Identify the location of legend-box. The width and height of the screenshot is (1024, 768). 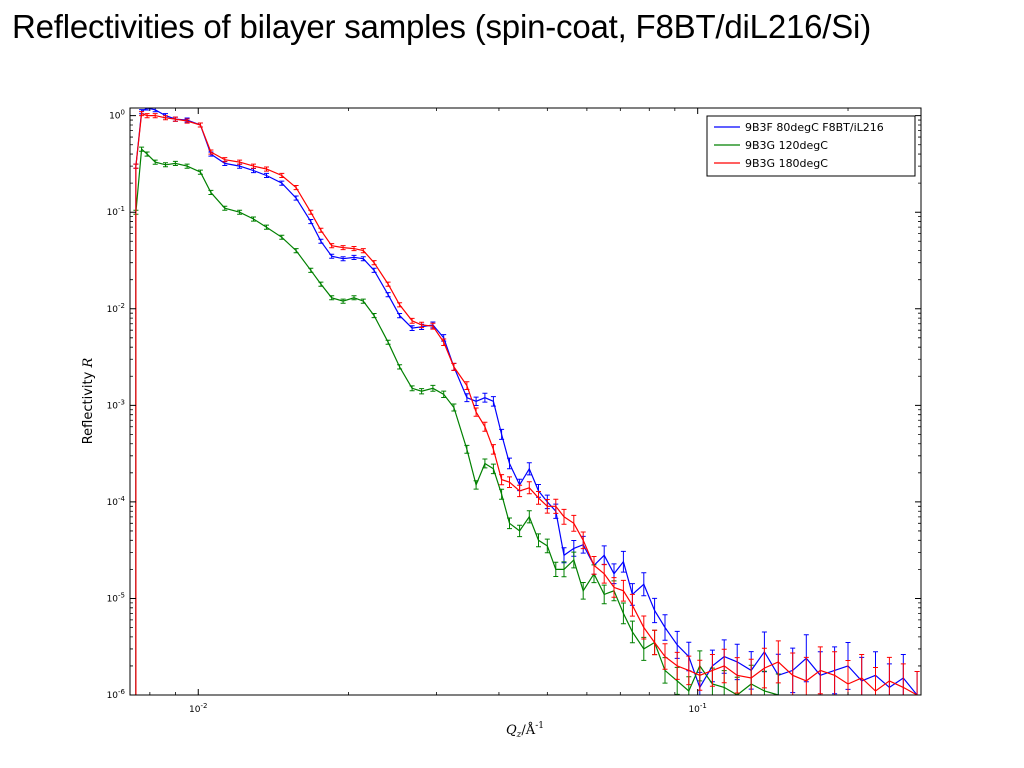
(811, 146).